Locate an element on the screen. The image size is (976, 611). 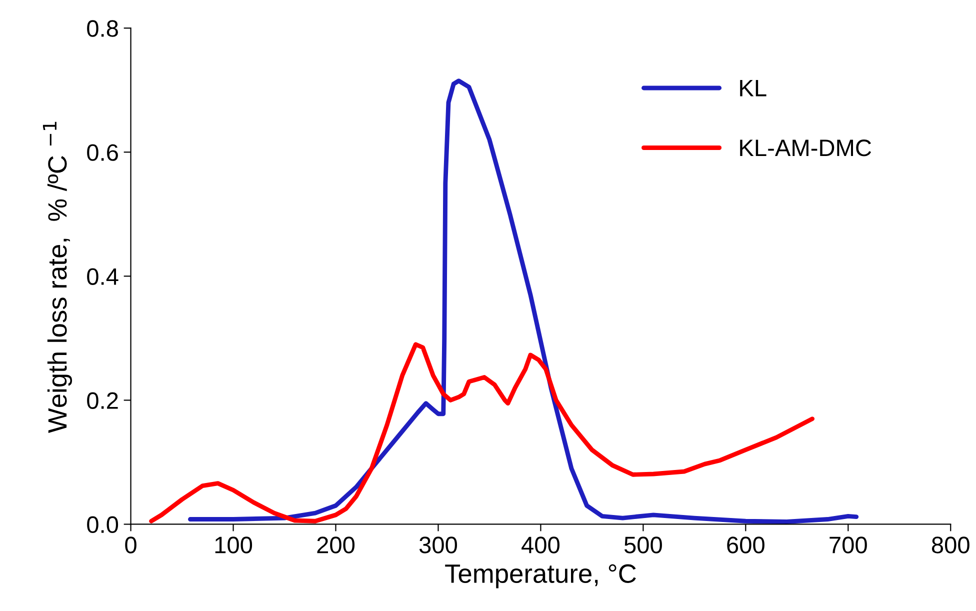
y-axis-title: Weigth loss rate, % /ºC $^{−1}$ is located at coordinates (57, 277).